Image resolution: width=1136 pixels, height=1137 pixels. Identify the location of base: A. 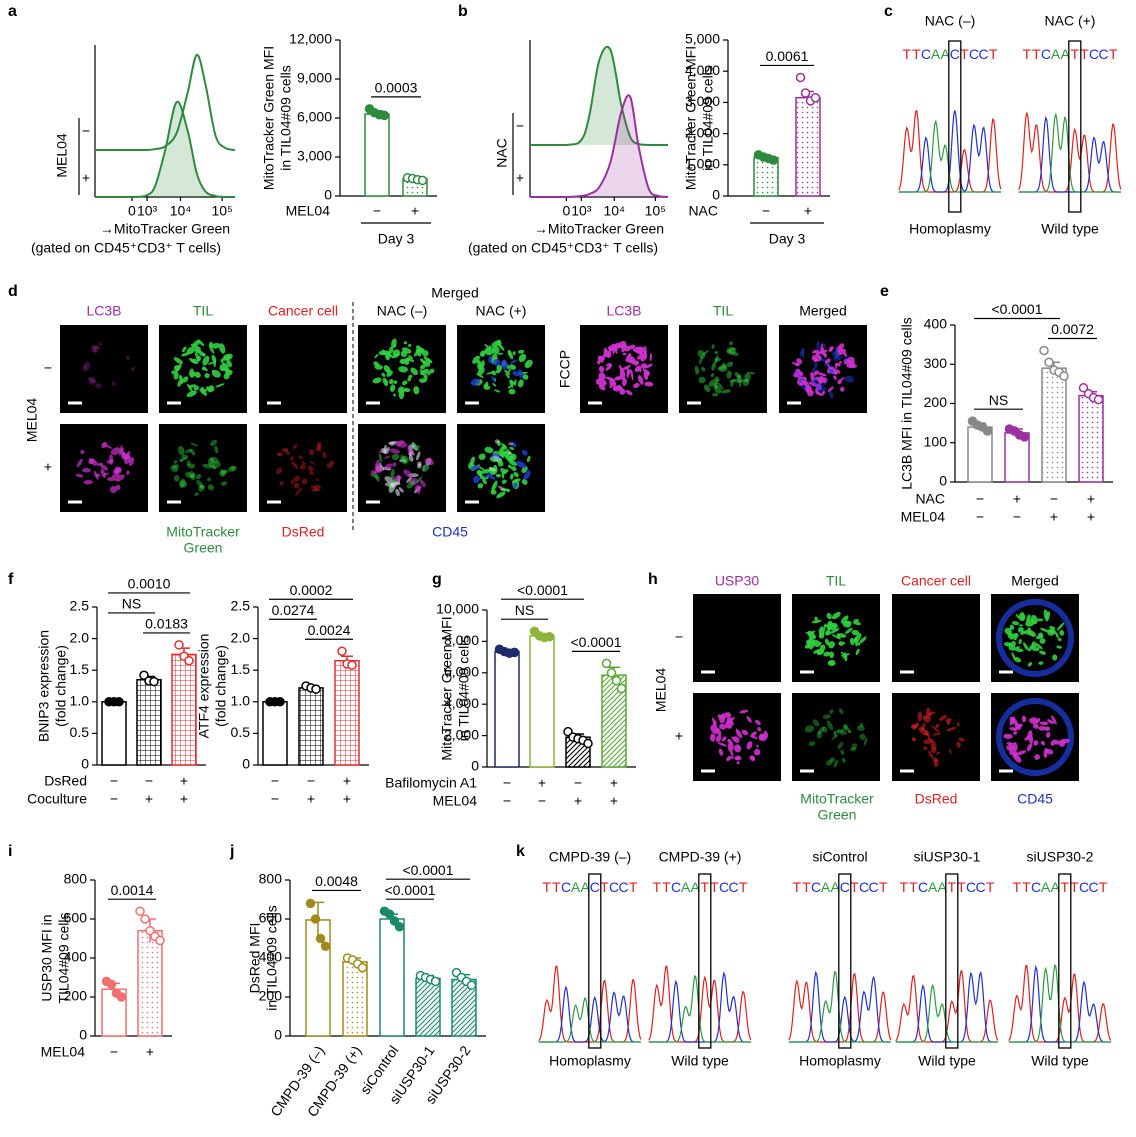
(836, 887).